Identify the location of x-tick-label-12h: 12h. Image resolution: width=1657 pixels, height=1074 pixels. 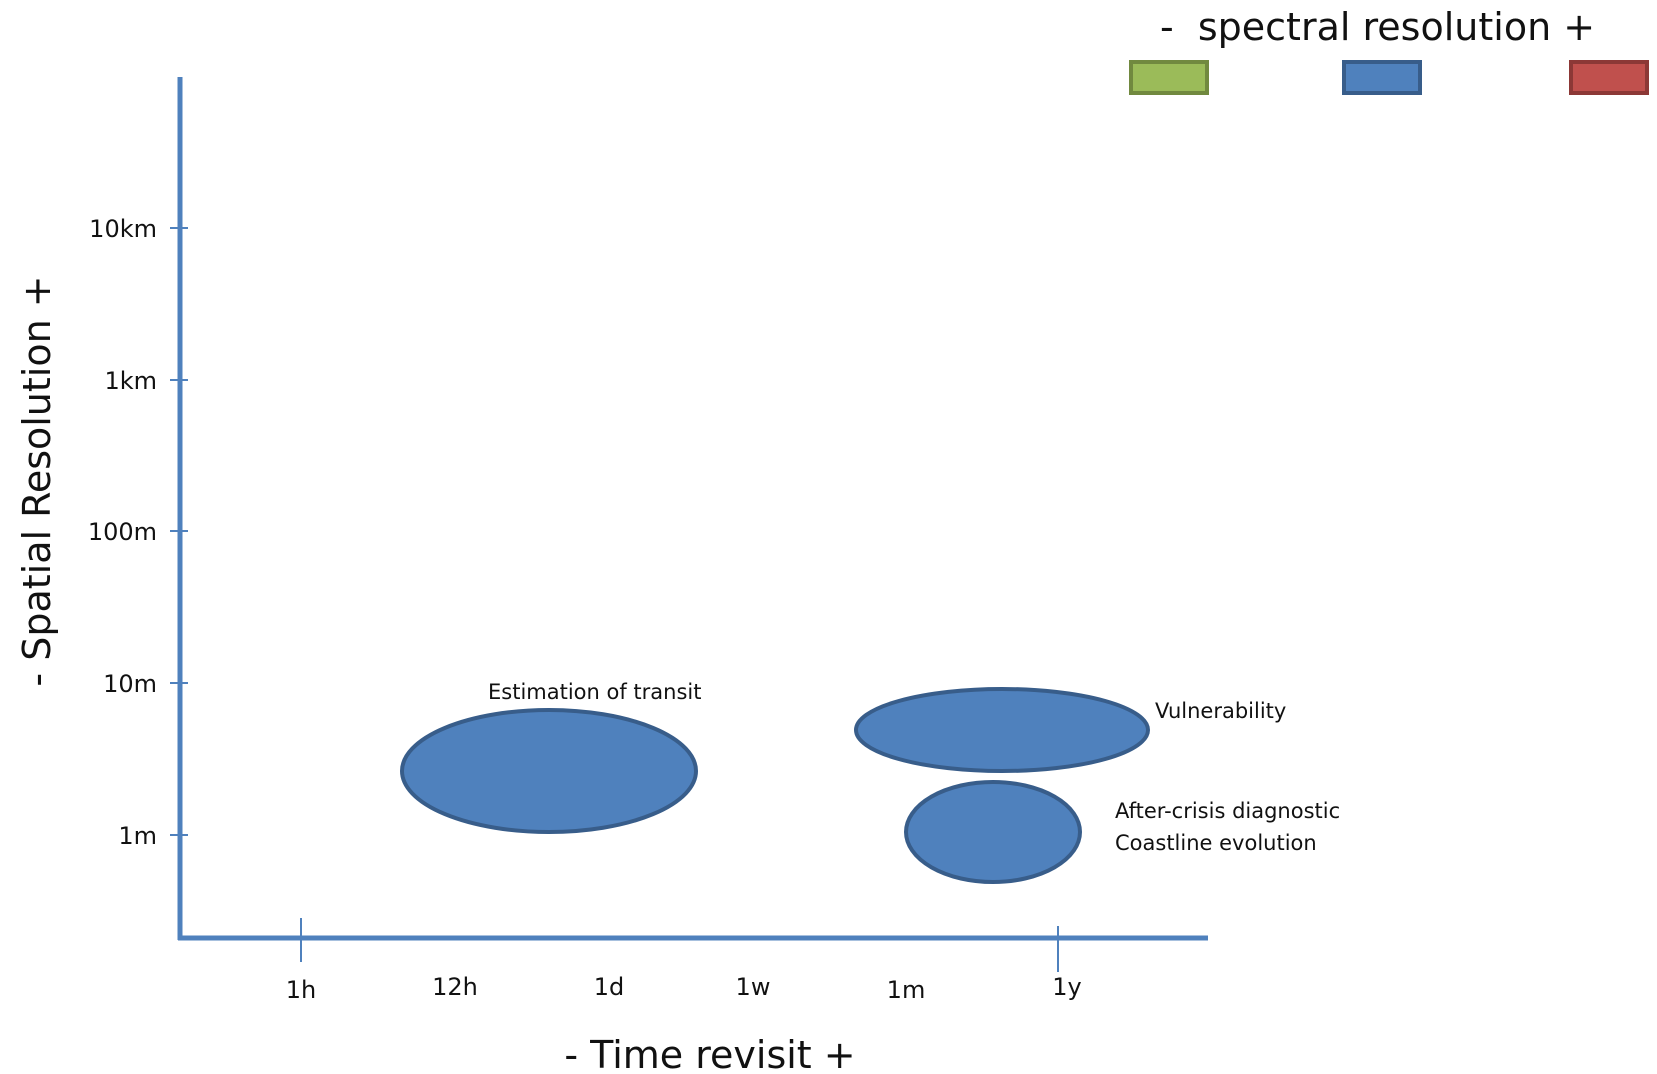
(455, 987).